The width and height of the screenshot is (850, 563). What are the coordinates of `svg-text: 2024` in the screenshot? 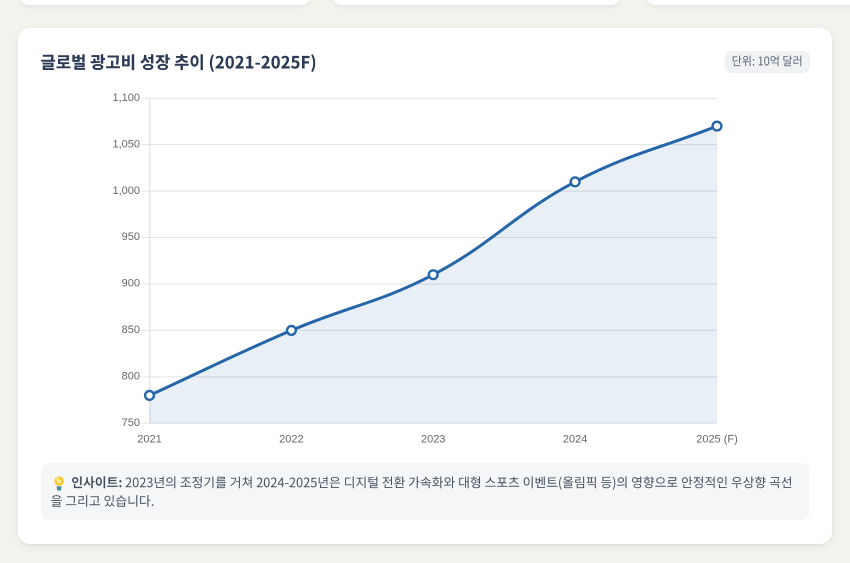 It's located at (575, 440).